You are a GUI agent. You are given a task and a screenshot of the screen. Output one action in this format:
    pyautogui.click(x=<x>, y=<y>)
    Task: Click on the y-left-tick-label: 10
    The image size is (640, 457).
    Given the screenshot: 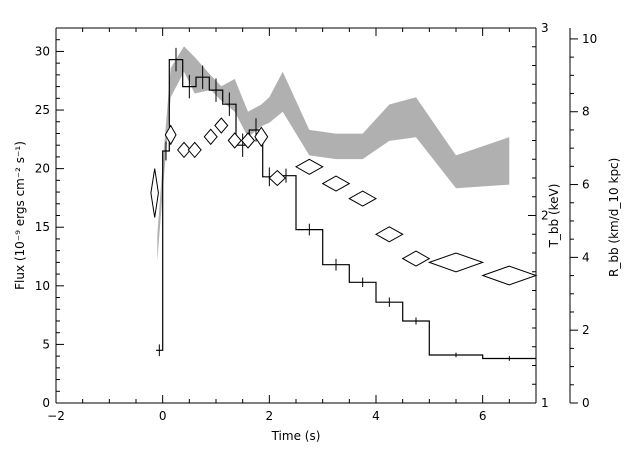 What is the action you would take?
    pyautogui.click(x=42, y=286)
    